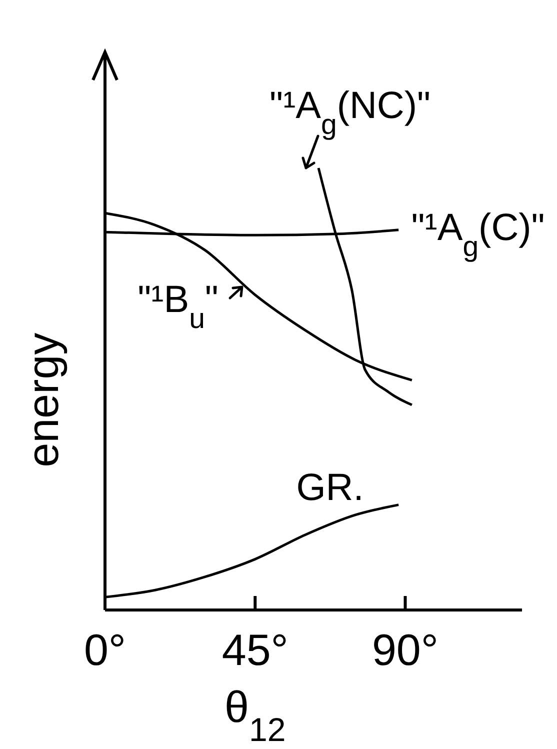  Describe the element at coordinates (405, 650) in the screenshot. I see `x-tick-label: 90°` at that location.